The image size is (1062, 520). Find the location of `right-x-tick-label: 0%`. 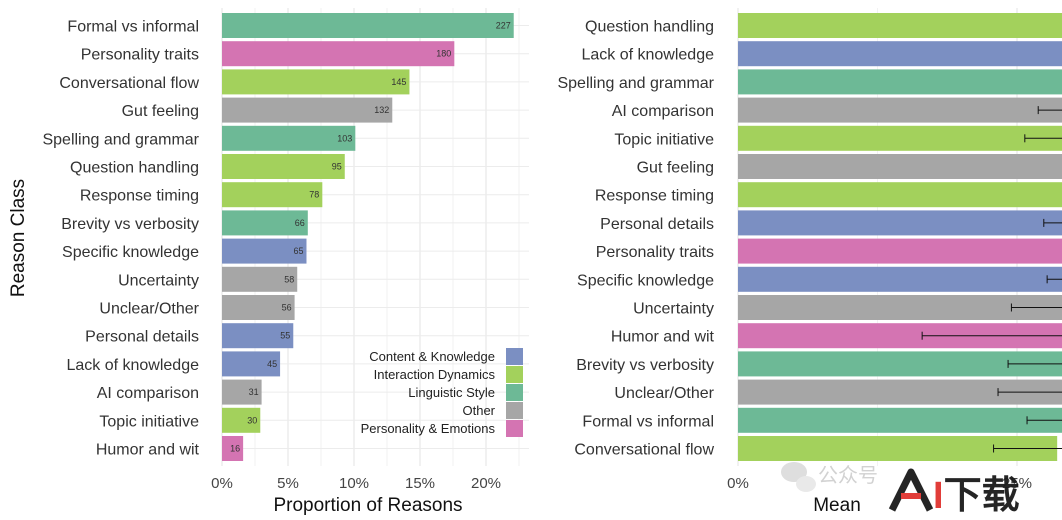

right-x-tick-label: 0% is located at coordinates (738, 483).